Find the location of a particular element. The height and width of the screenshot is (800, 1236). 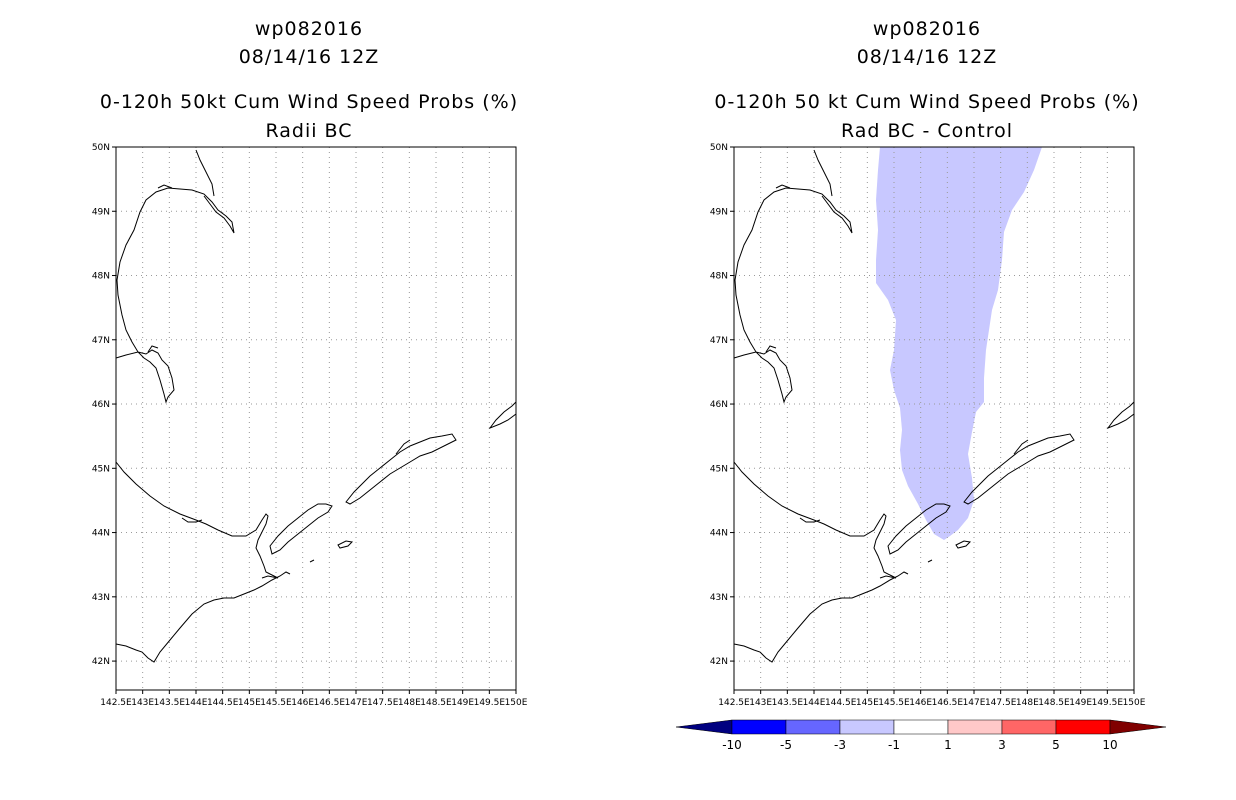

colorbar-label: 10 is located at coordinates (1109, 745).